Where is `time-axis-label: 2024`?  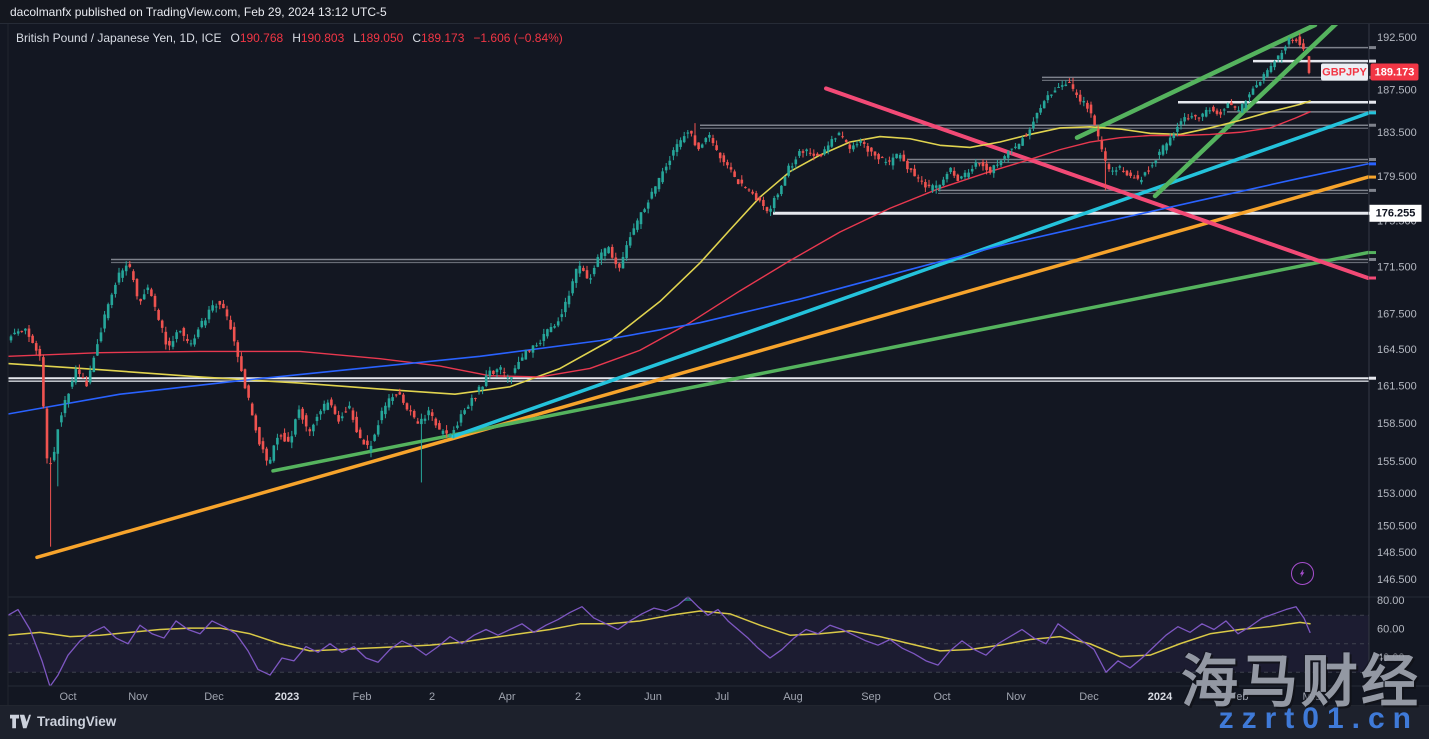
time-axis-label: 2024 is located at coordinates (1160, 697).